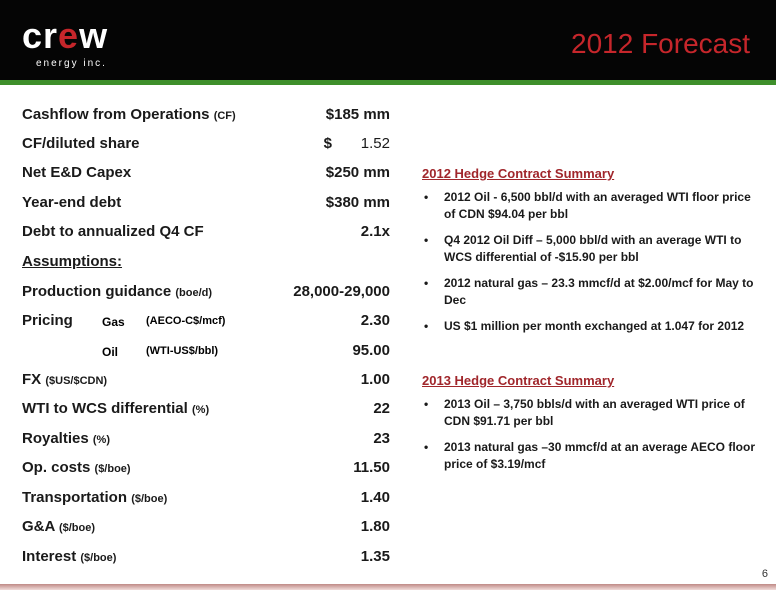 The width and height of the screenshot is (776, 600). I want to click on footer-divider, so click(388, 587).